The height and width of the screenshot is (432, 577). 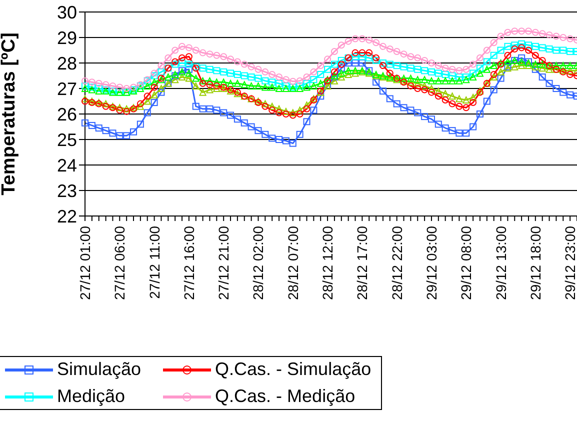 I want to click on x-tick-label: 29/12 18:00, so click(x=535, y=263).